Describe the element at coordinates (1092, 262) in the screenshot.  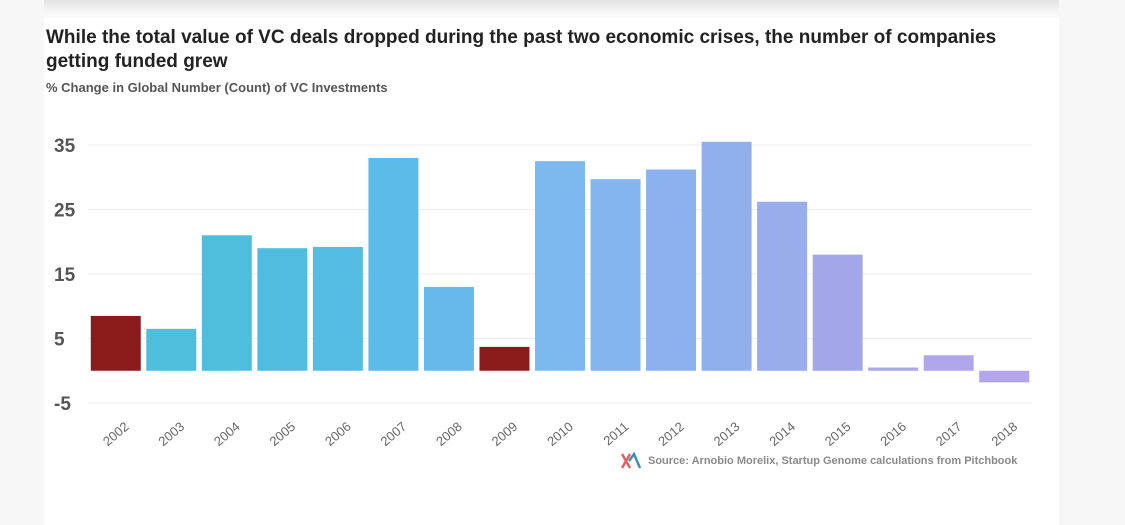
I see `right-margin` at that location.